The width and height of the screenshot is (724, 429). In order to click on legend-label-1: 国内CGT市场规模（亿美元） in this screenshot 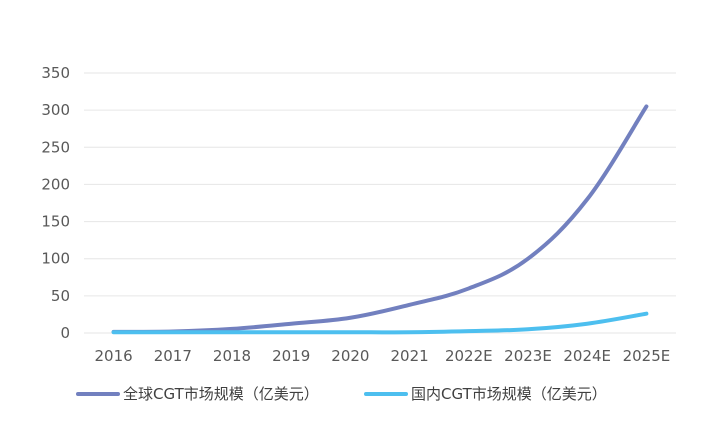, I will do `click(509, 394)`.